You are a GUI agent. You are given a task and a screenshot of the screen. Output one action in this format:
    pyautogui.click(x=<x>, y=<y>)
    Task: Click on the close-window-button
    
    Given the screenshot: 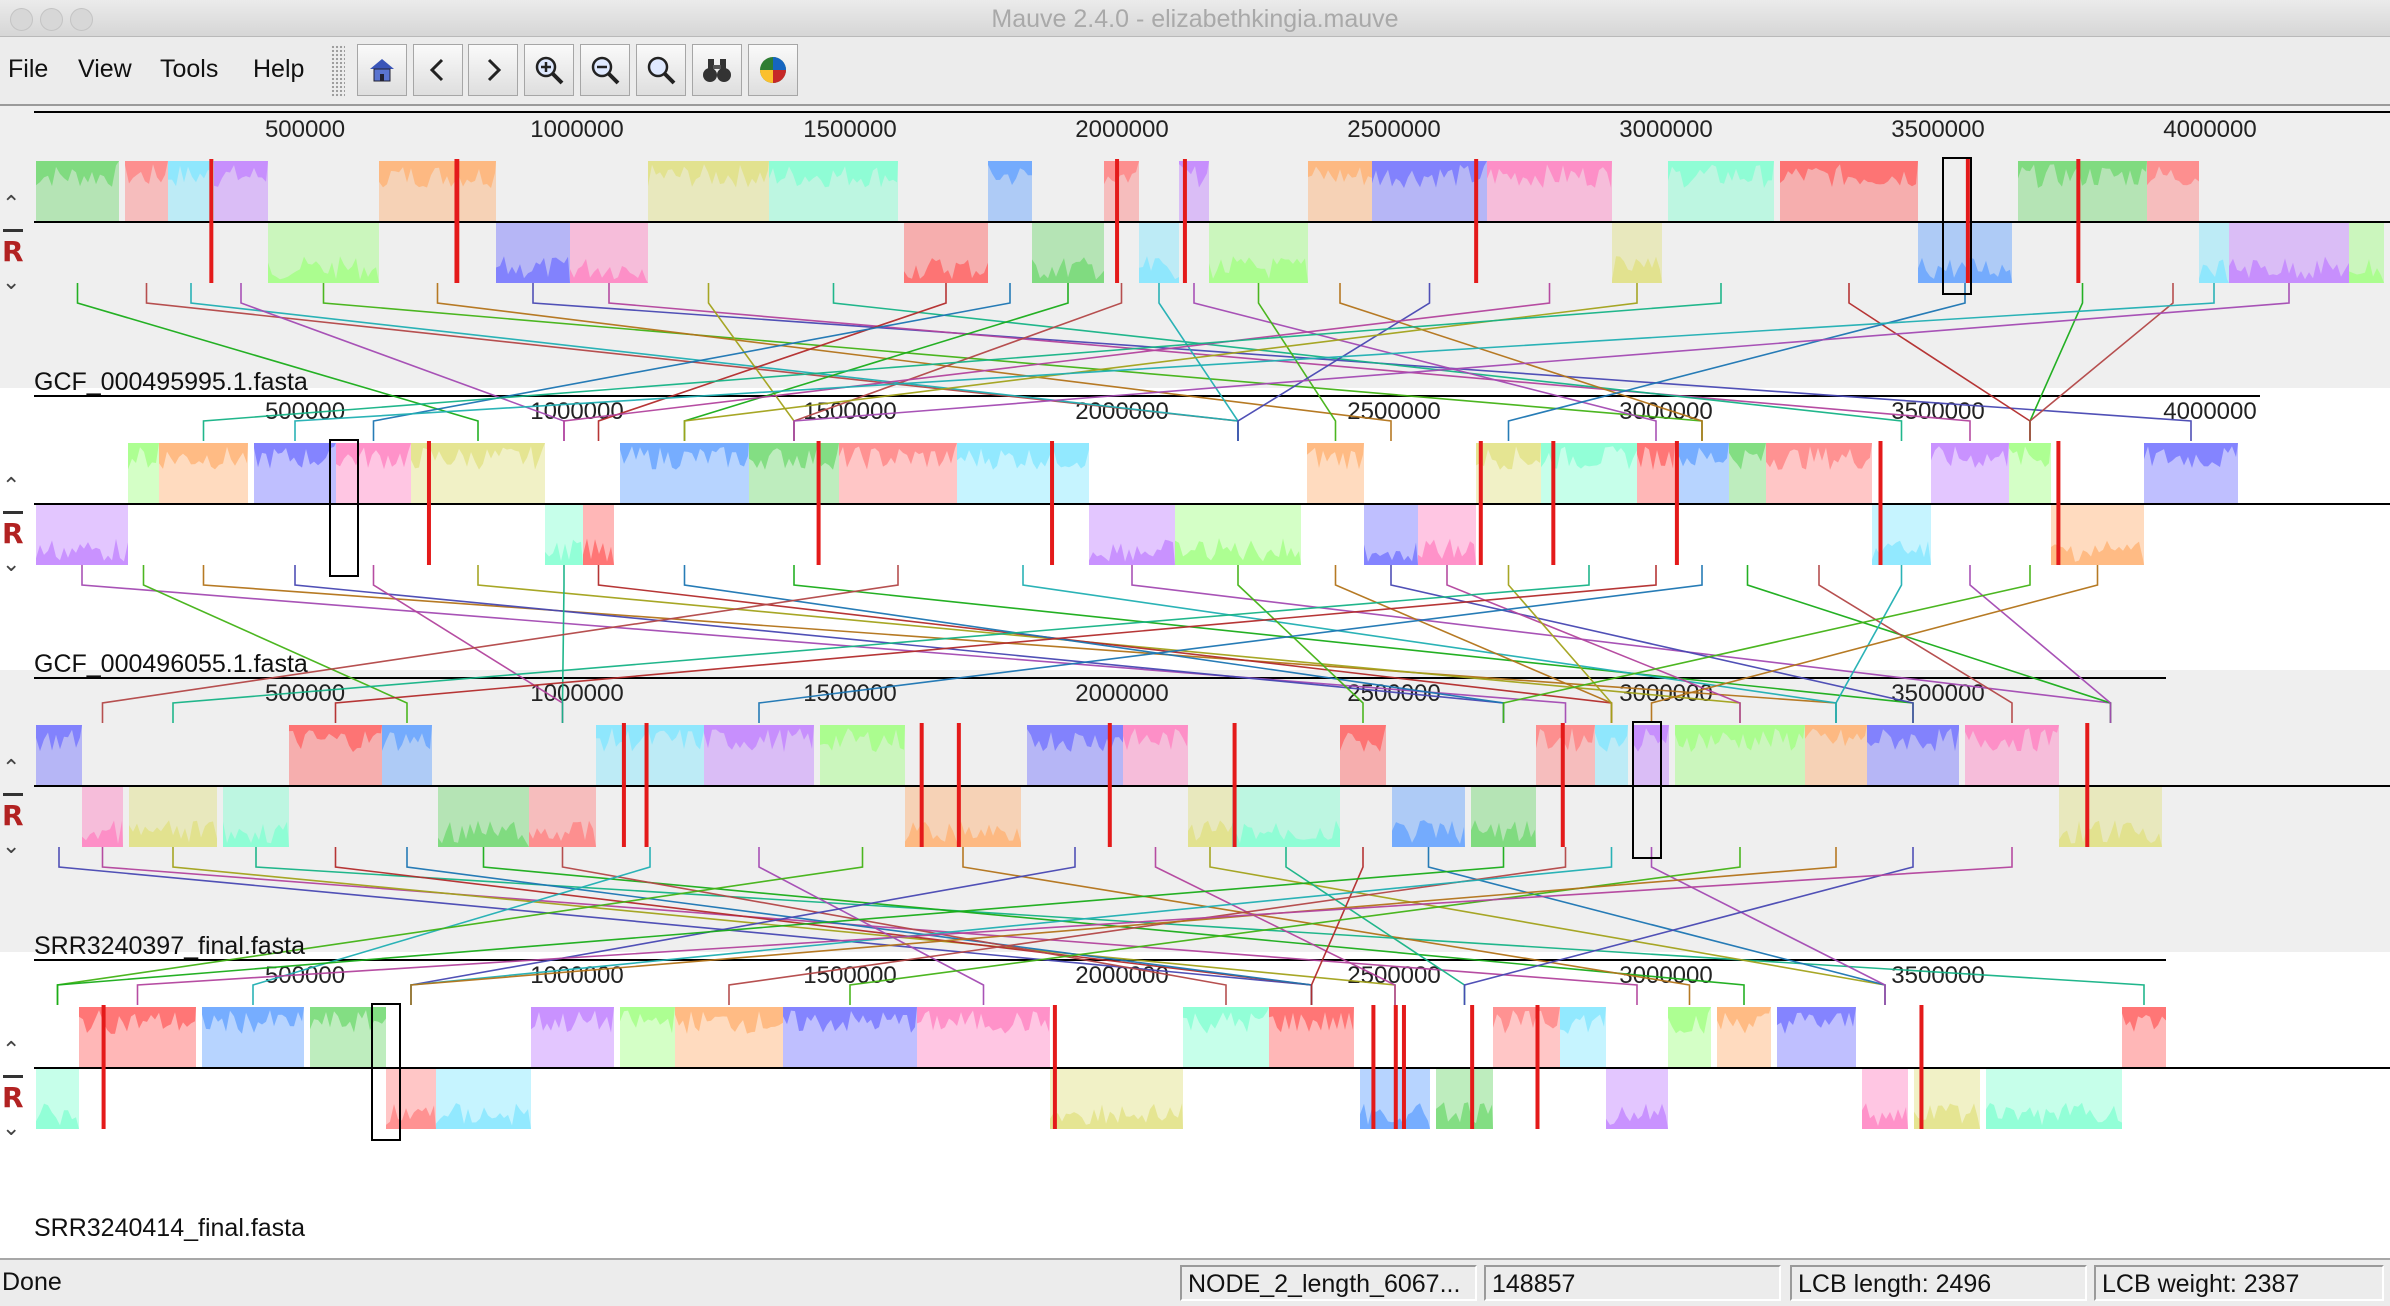 What is the action you would take?
    pyautogui.click(x=21, y=19)
    